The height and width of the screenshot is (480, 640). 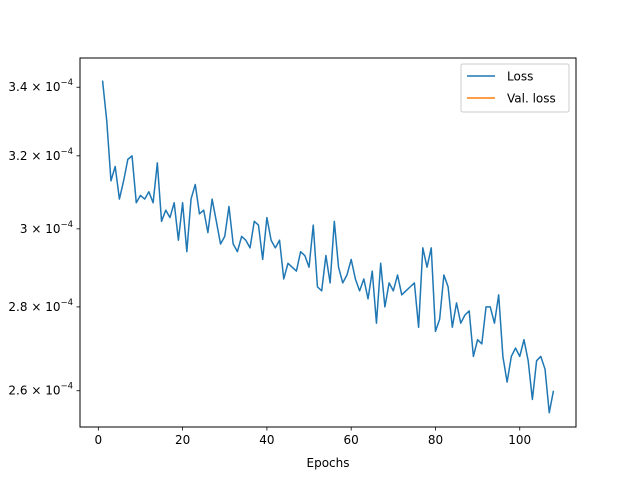 What do you see at coordinates (40, 306) in the screenshot?
I see `y-tick-label: 2.8 × 10⁻⁴` at bounding box center [40, 306].